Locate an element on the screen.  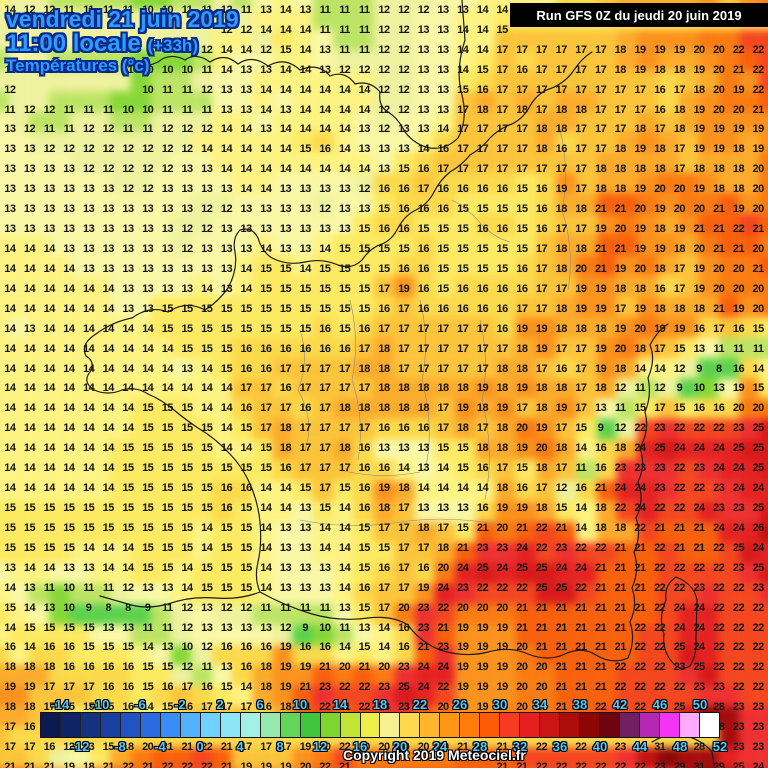
temp-value: 29 is located at coordinates (719, 764).